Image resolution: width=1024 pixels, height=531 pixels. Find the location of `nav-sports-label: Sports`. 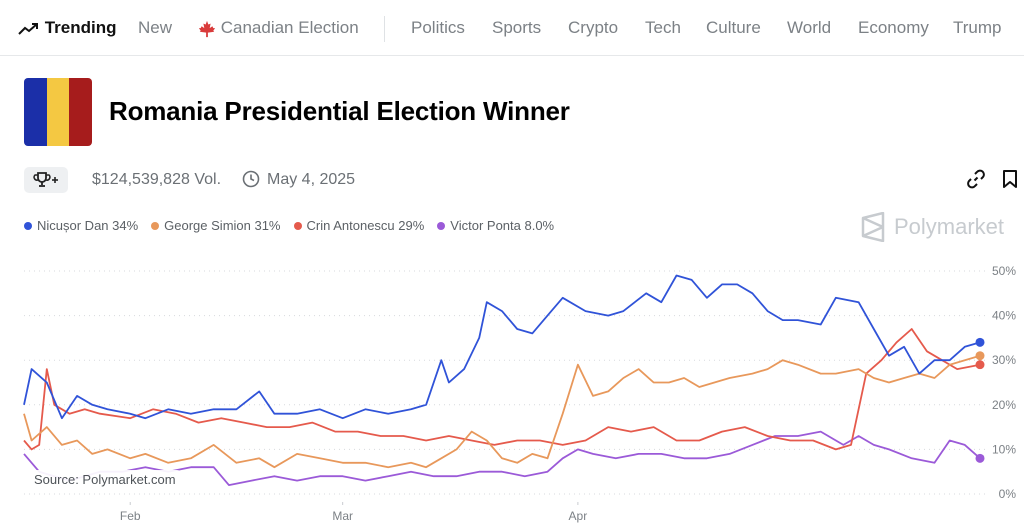

nav-sports-label: Sports is located at coordinates (517, 27).